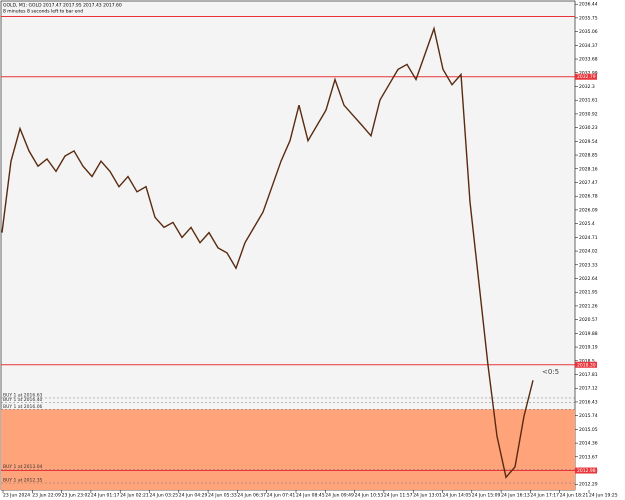  Describe the element at coordinates (588, 444) in the screenshot. I see `y-tick-label: 2014.36` at that location.